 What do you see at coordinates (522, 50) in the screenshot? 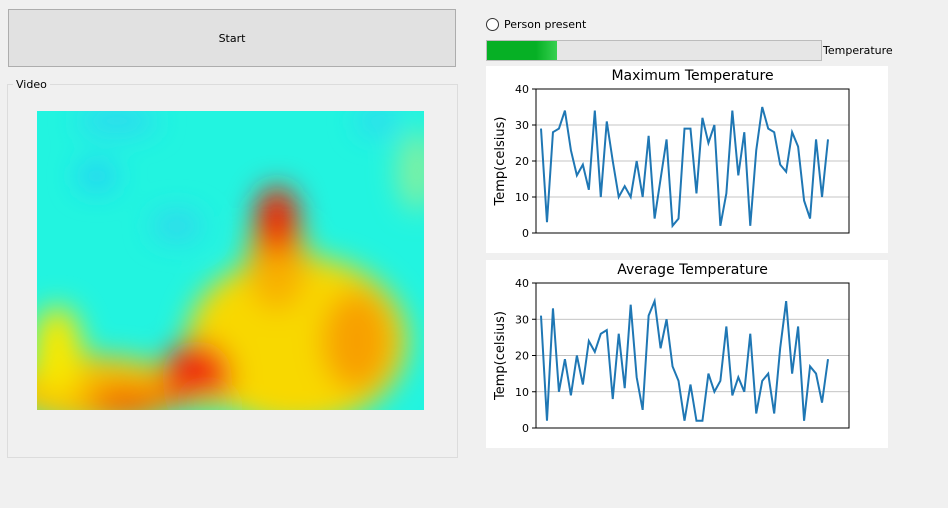
I see `progress-fill` at bounding box center [522, 50].